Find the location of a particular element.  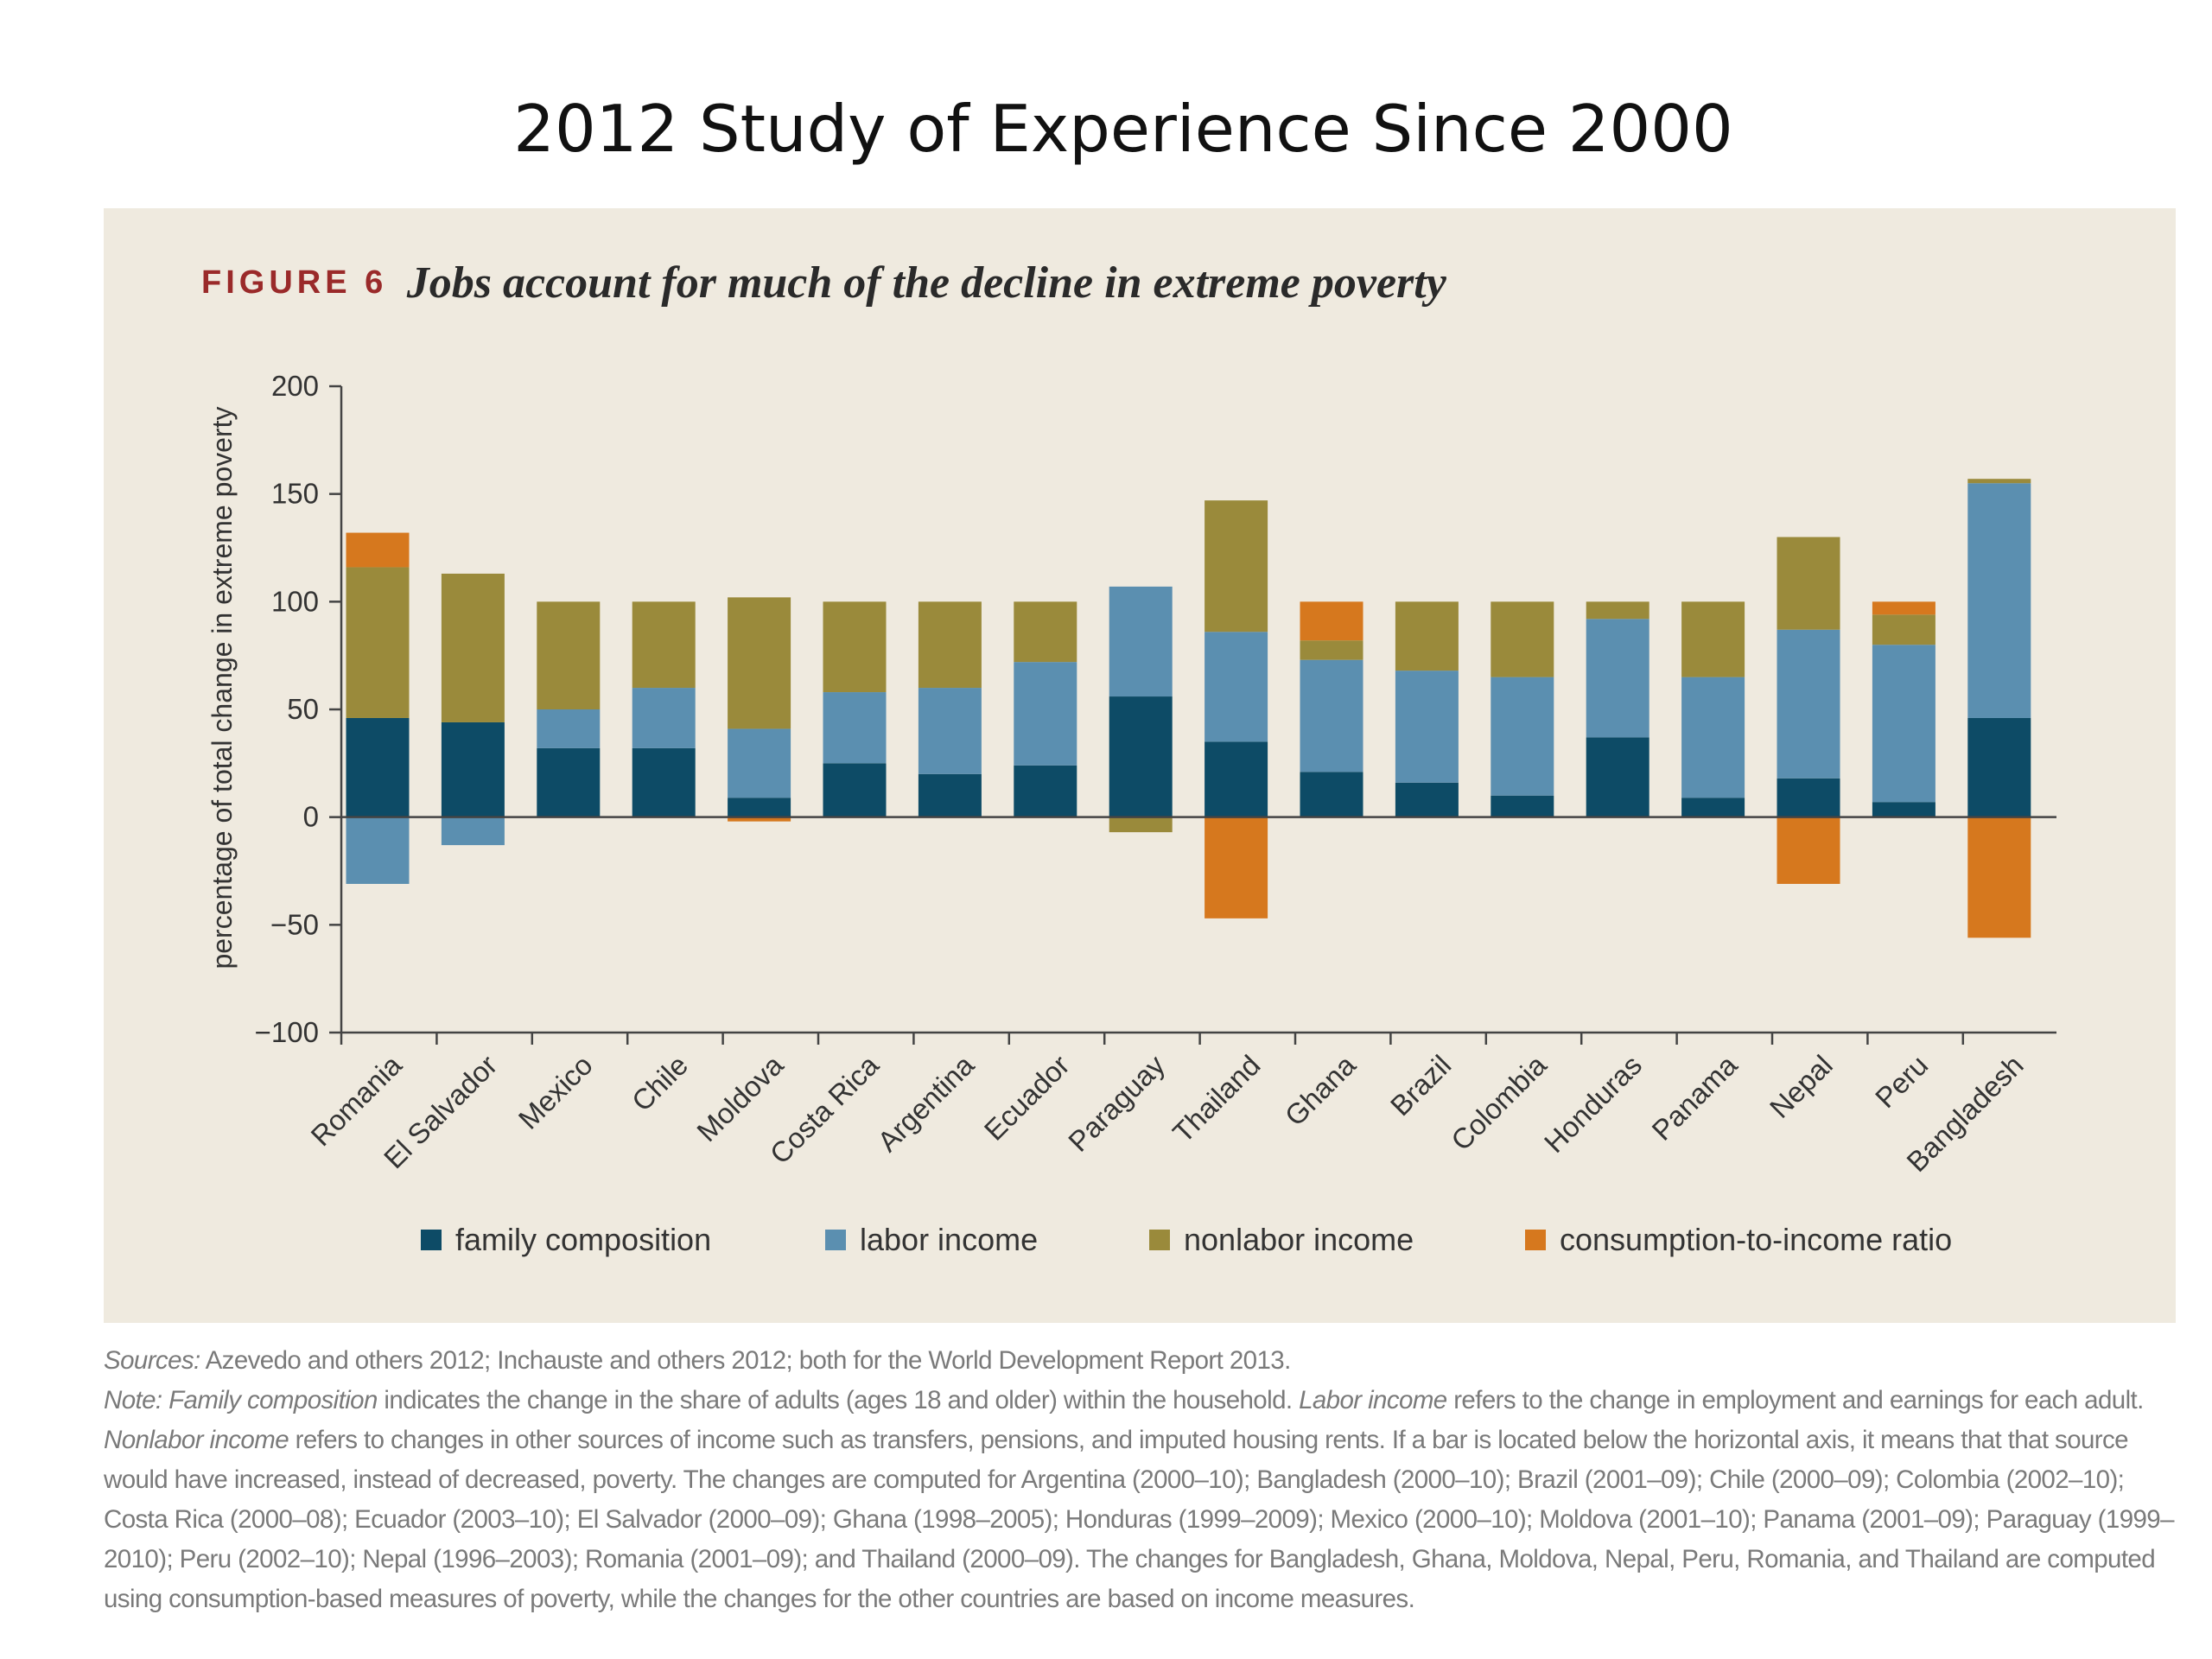

x-tick-label: Colombia is located at coordinates (1499, 1102).